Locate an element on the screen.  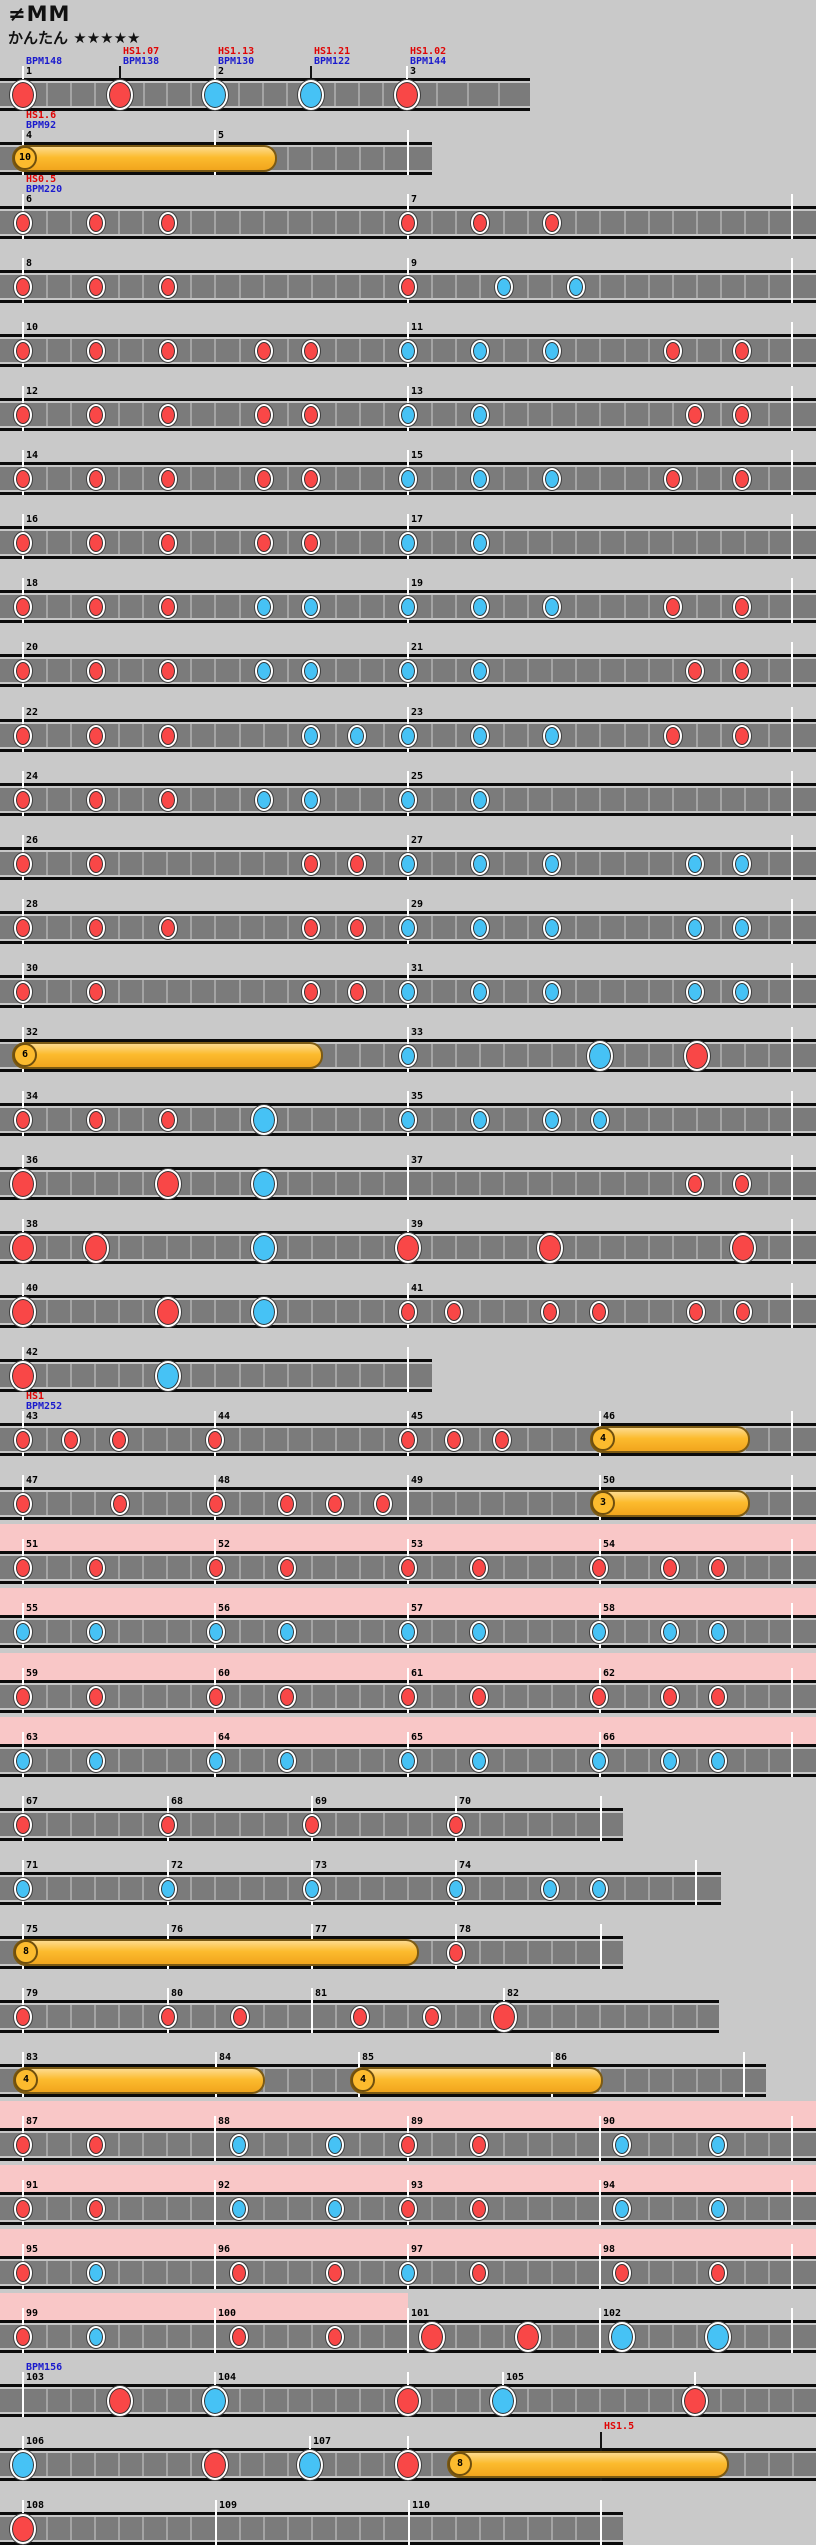
balloon-note: 4 is located at coordinates (26, 2080).